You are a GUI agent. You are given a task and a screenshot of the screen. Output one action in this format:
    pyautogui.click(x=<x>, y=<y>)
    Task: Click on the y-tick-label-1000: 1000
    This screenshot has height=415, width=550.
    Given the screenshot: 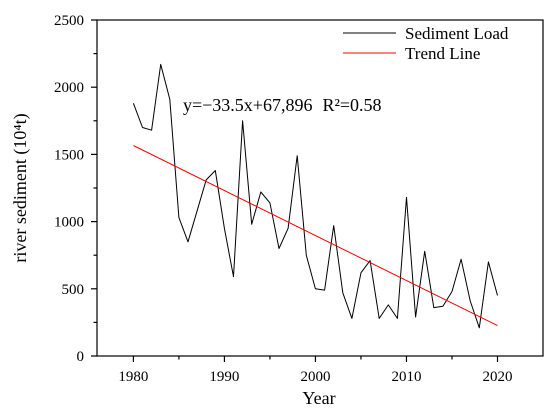 What is the action you would take?
    pyautogui.click(x=69, y=223)
    